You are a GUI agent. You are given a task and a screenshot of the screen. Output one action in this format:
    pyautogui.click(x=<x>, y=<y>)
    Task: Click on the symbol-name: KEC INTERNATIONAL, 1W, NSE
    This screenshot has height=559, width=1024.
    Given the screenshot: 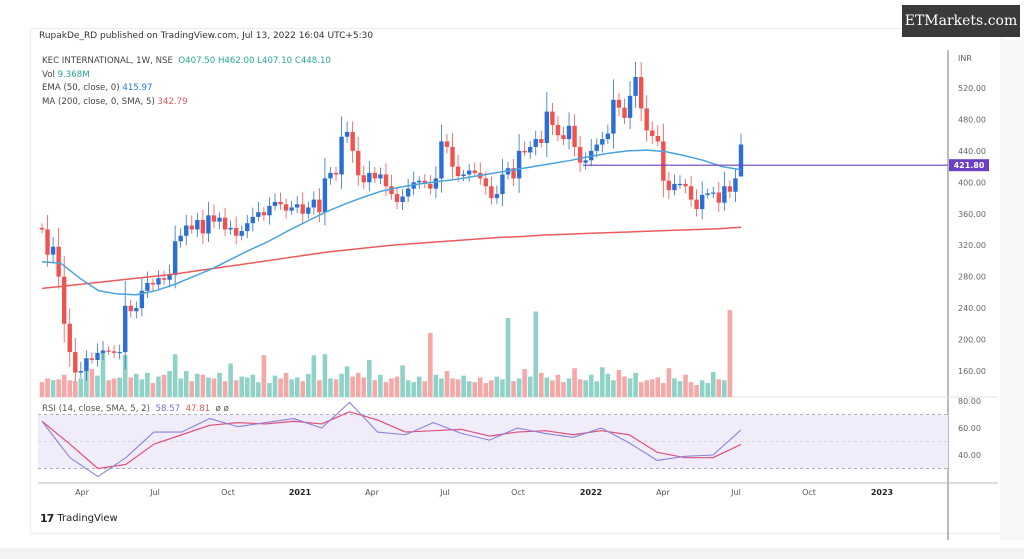 What is the action you would take?
    pyautogui.click(x=107, y=61)
    